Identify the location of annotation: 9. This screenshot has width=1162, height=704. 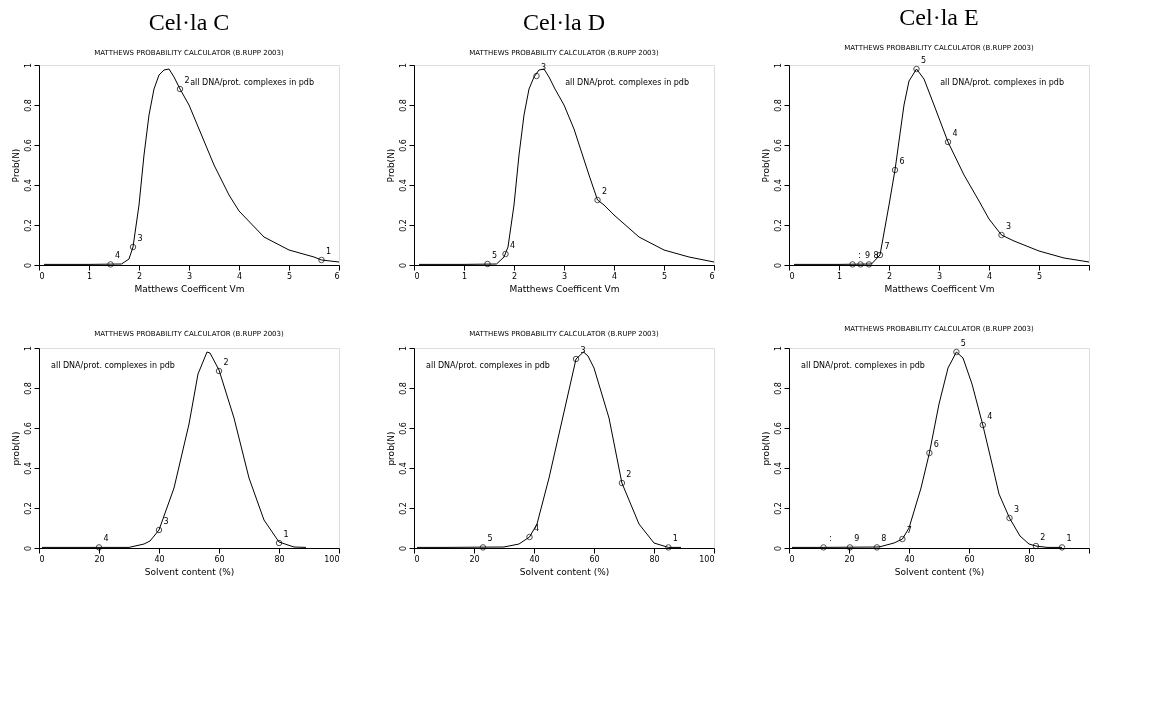
(857, 539).